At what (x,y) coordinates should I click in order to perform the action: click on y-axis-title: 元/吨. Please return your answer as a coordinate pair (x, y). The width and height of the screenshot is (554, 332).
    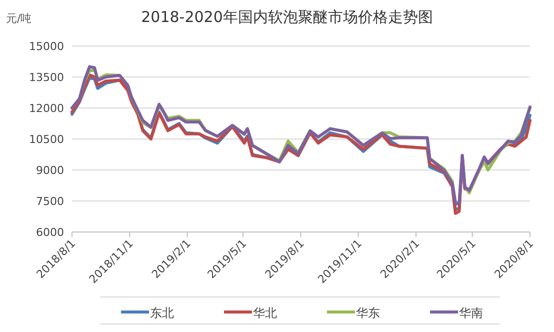
    Looking at the image, I should click on (19, 18).